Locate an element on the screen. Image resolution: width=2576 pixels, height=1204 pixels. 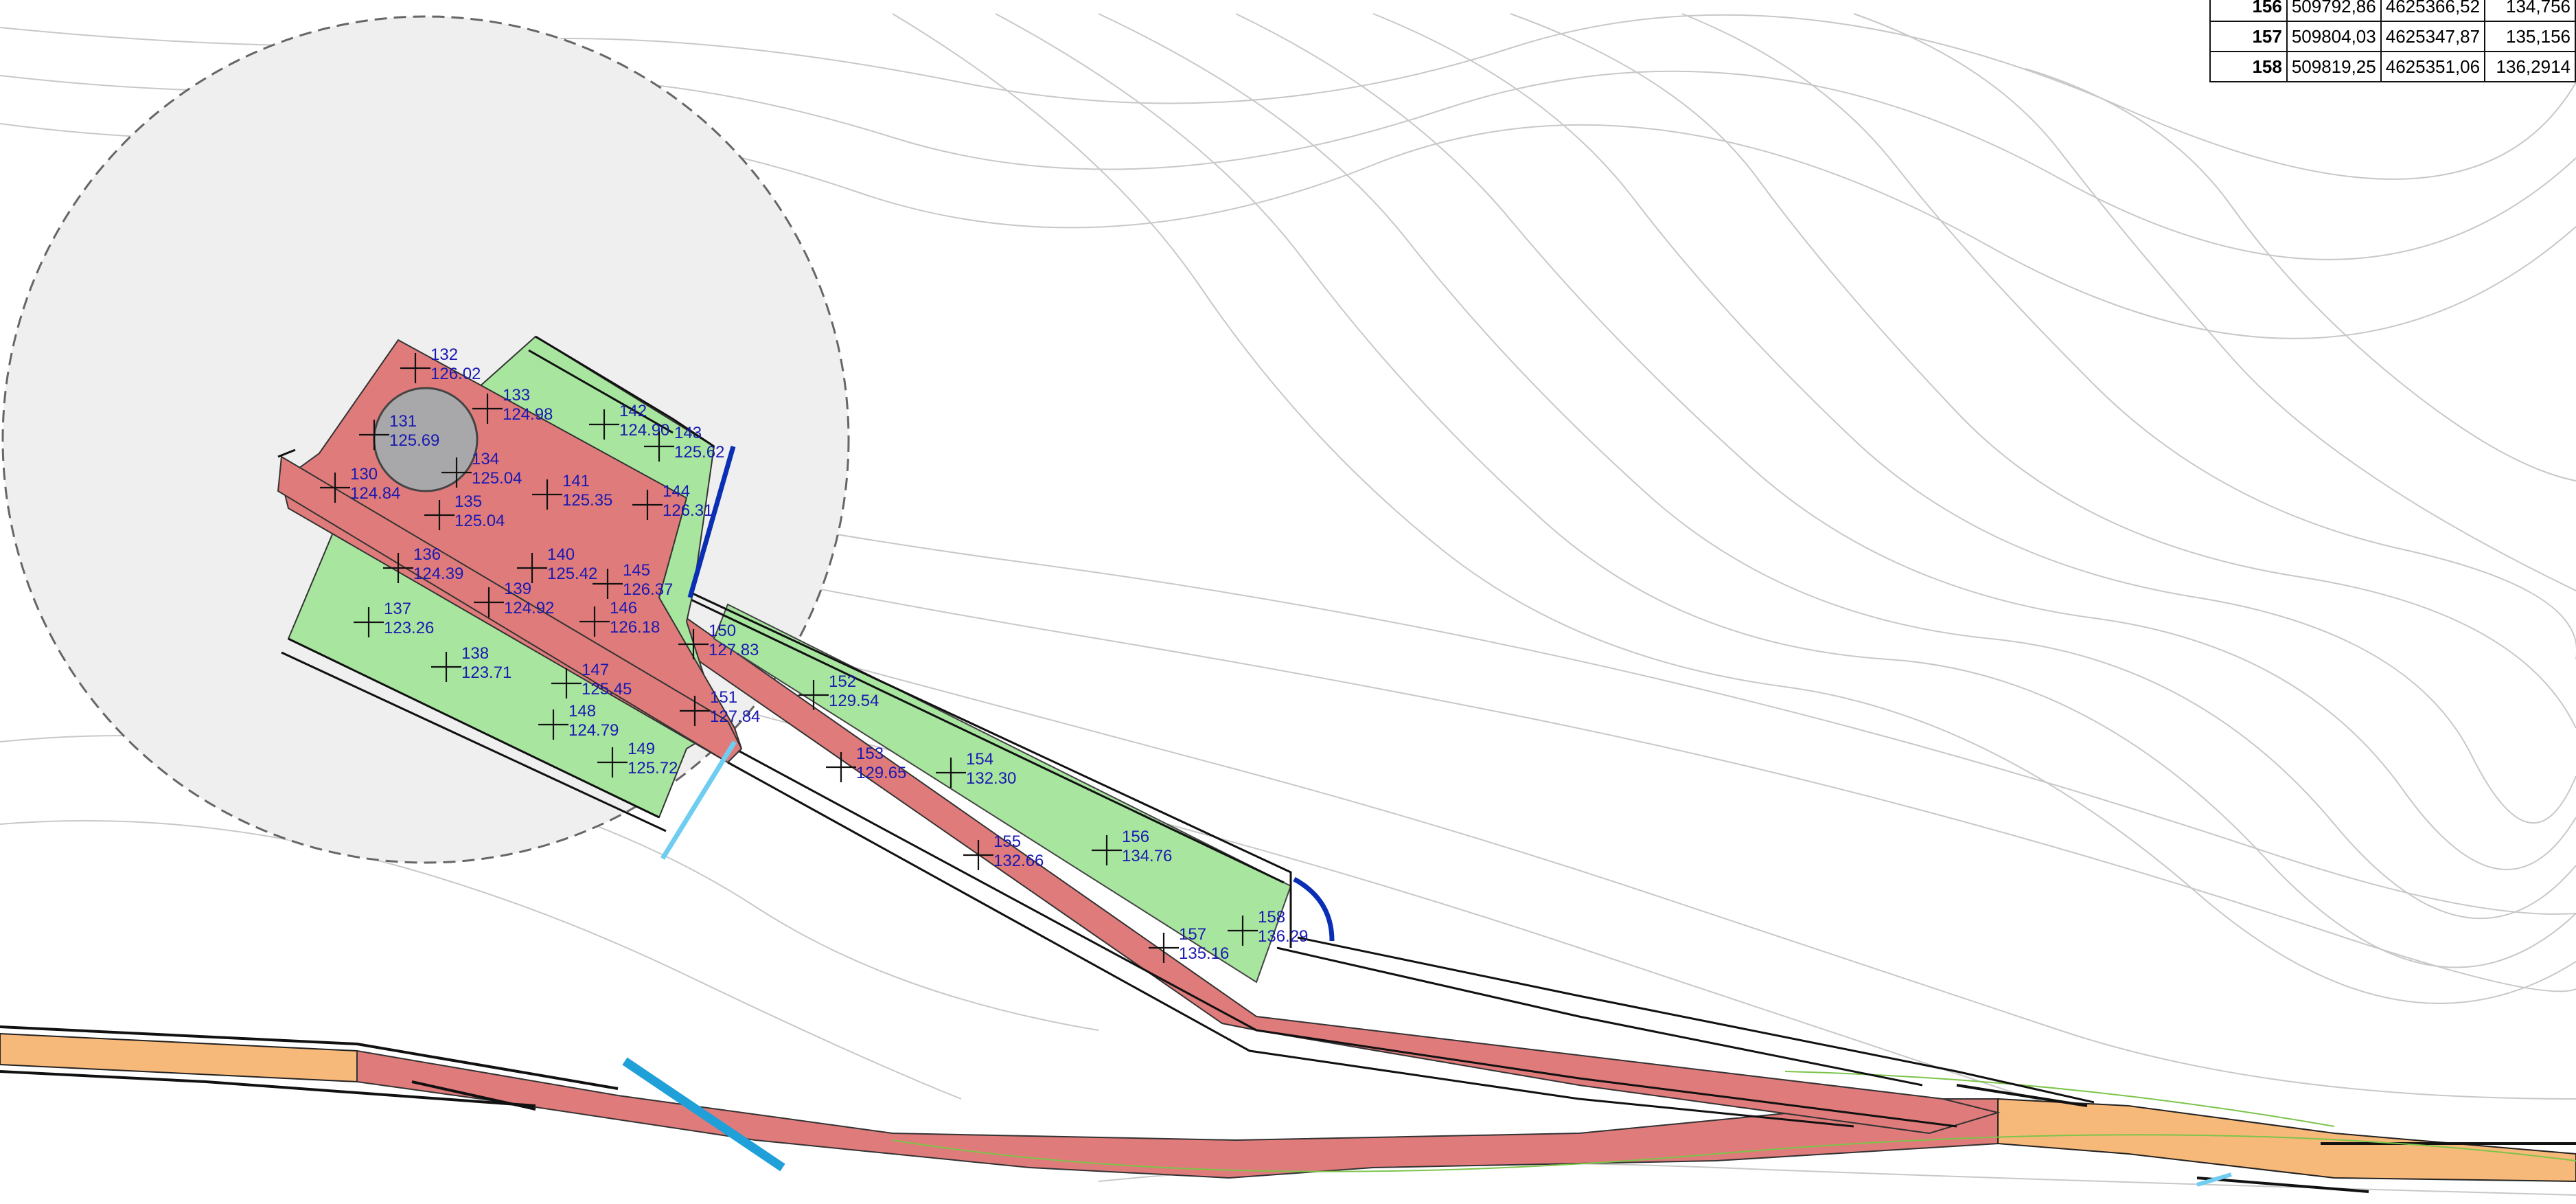
survey-point-elevation: 126.18 is located at coordinates (635, 627).